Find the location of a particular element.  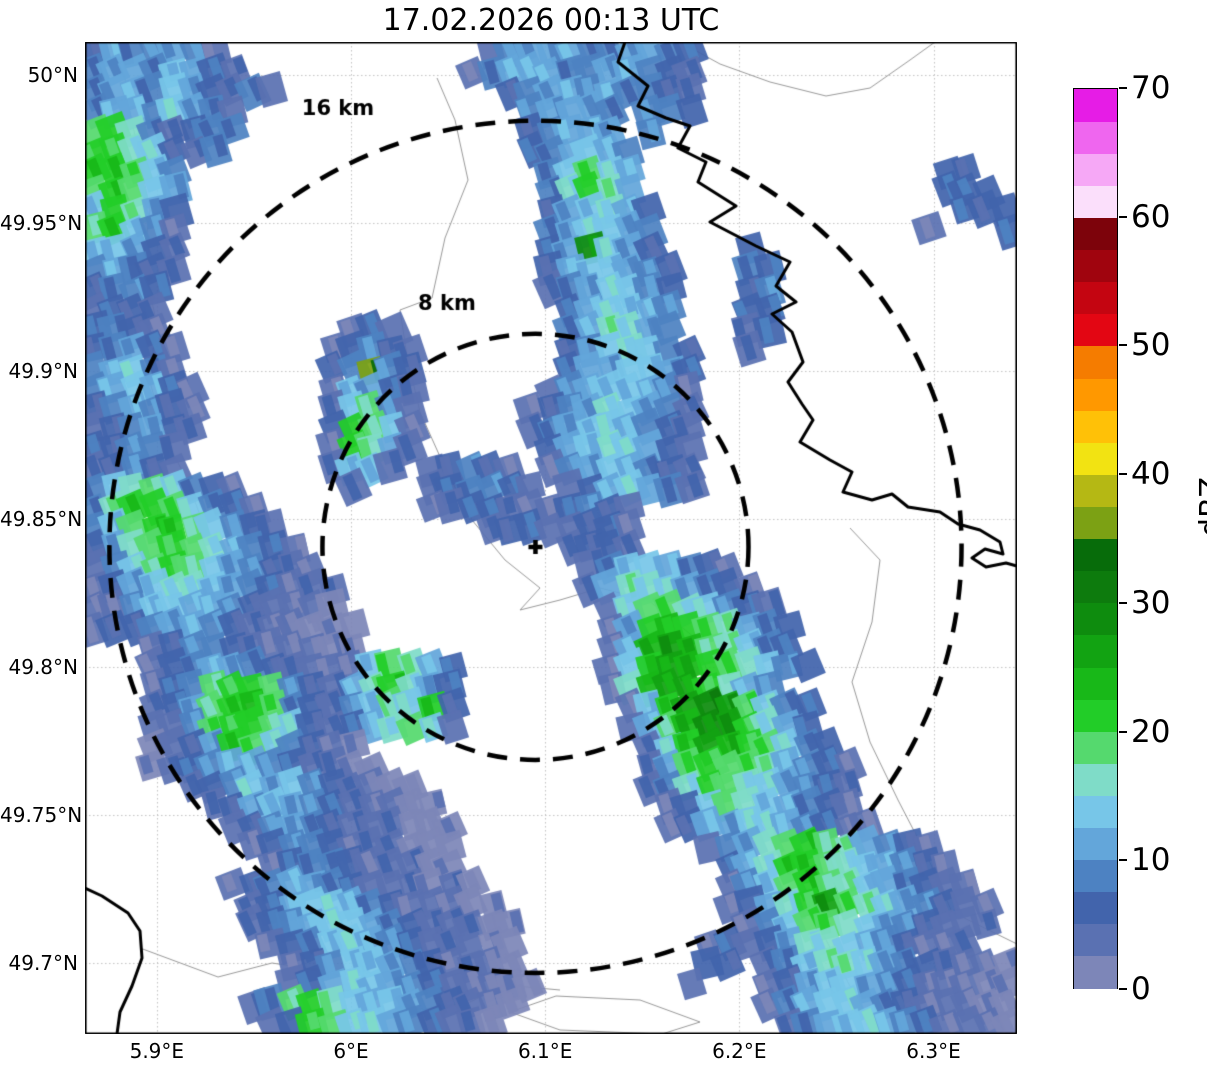

colorbar-tick-label: 50 is located at coordinates (1151, 345).